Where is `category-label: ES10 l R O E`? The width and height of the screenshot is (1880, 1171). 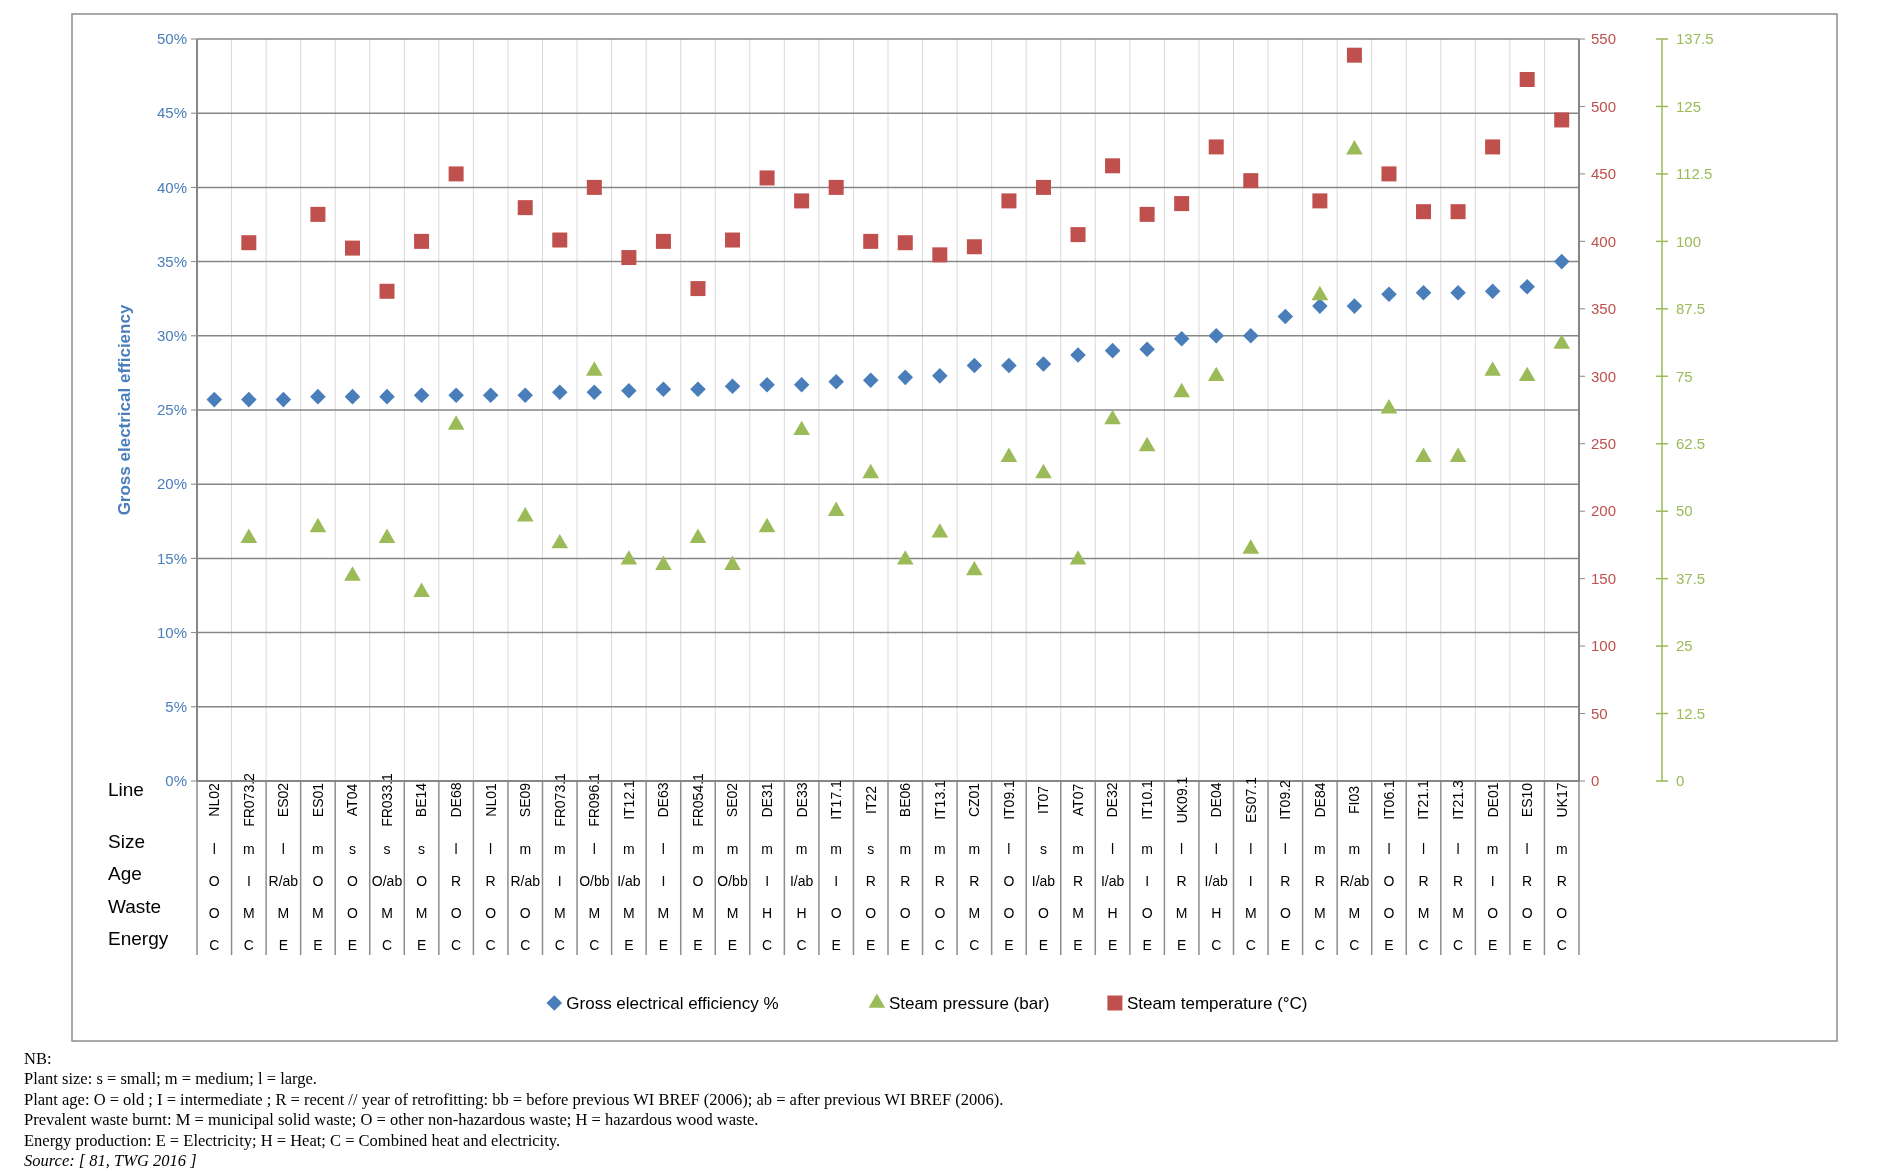
category-label: ES10 l R O E is located at coordinates (1527, 867).